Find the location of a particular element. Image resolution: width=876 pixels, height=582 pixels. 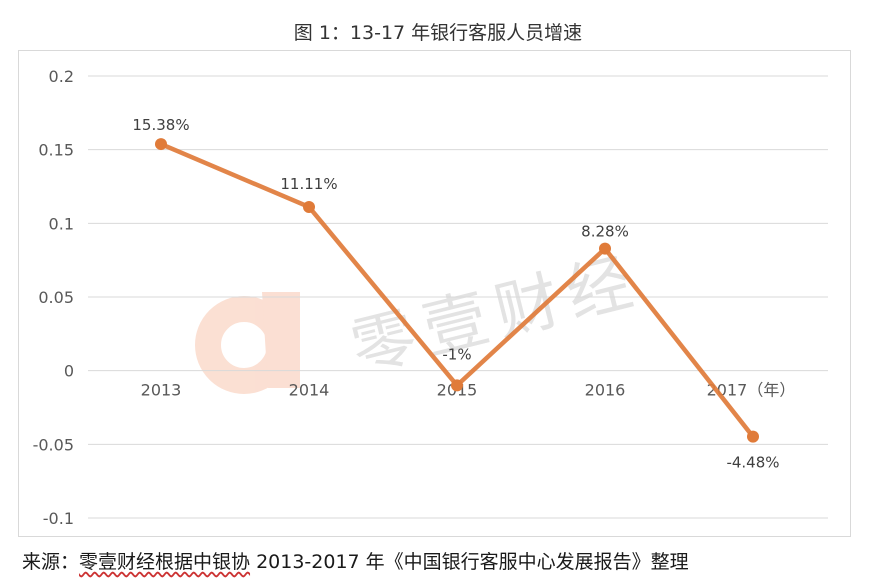

watermark: 零壹财经 is located at coordinates (422, 319).